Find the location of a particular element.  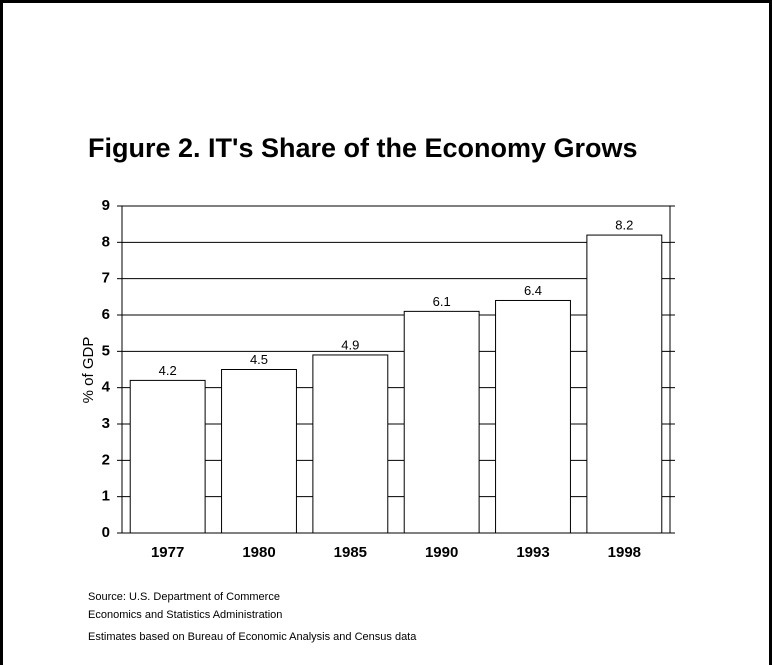

y-tick-label: 3 is located at coordinates (106, 423).